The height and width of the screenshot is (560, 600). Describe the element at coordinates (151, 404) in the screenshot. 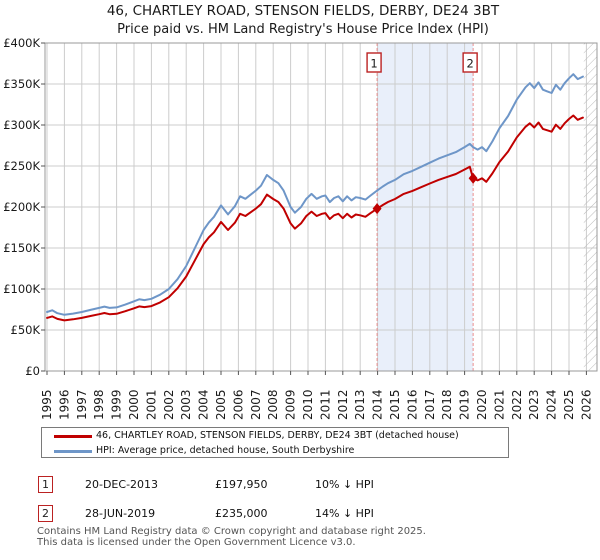

I see `x-tick-label: 2001` at that location.